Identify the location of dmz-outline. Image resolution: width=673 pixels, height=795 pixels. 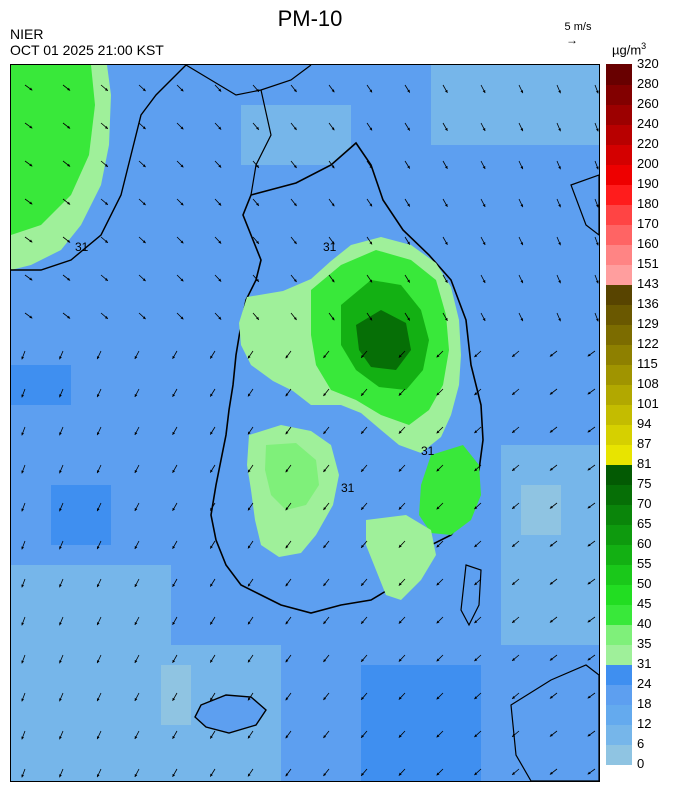
(261, 142).